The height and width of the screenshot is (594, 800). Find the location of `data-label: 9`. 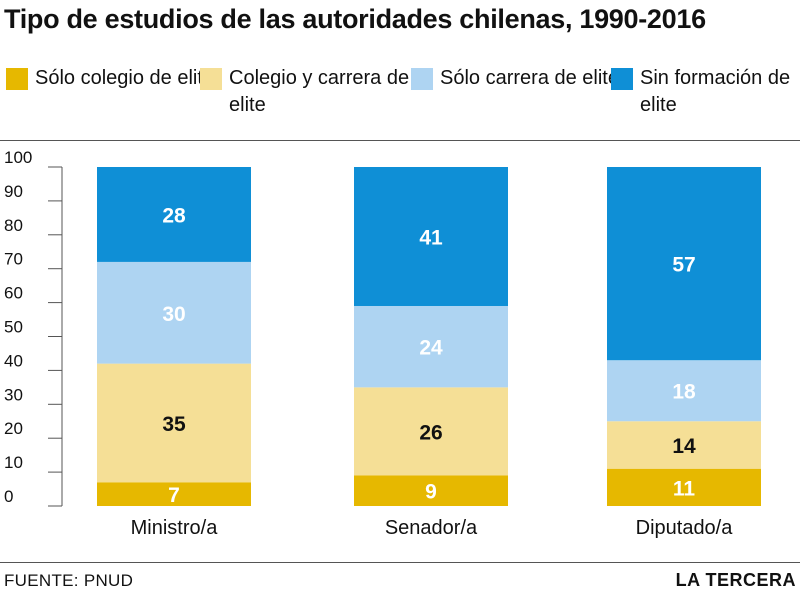

data-label: 9 is located at coordinates (431, 492).